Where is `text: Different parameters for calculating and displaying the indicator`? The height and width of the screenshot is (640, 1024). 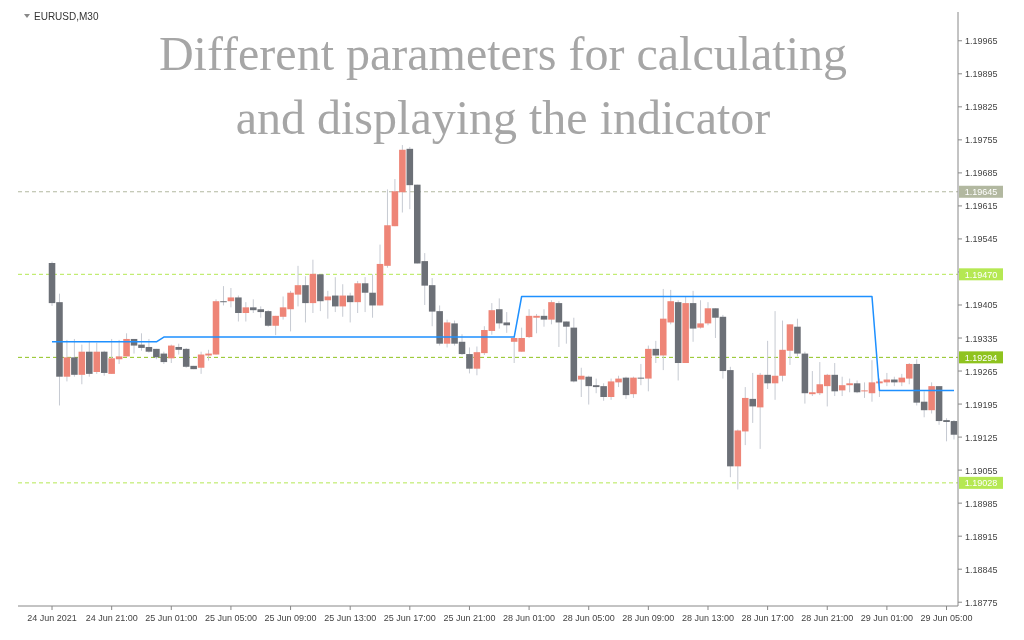
text: Different parameters for calculating and displaying the indicator is located at coordinates (503, 85).